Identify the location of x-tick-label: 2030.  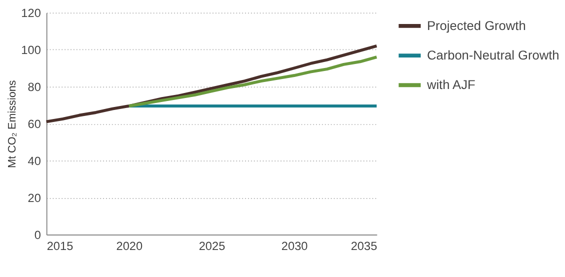
(294, 245).